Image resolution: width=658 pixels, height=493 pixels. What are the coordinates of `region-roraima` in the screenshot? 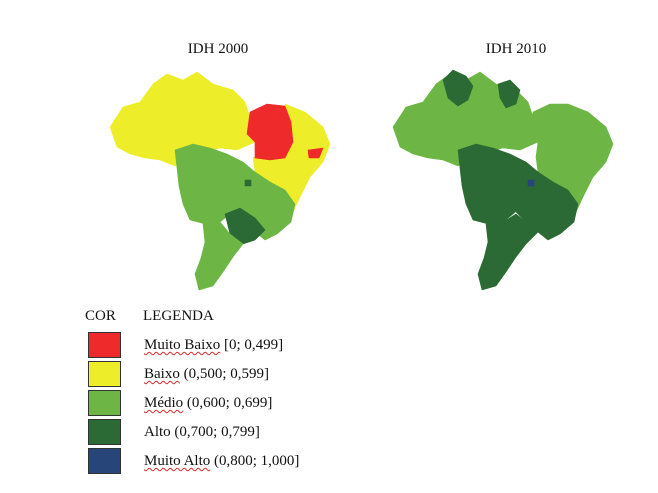 It's located at (458, 88).